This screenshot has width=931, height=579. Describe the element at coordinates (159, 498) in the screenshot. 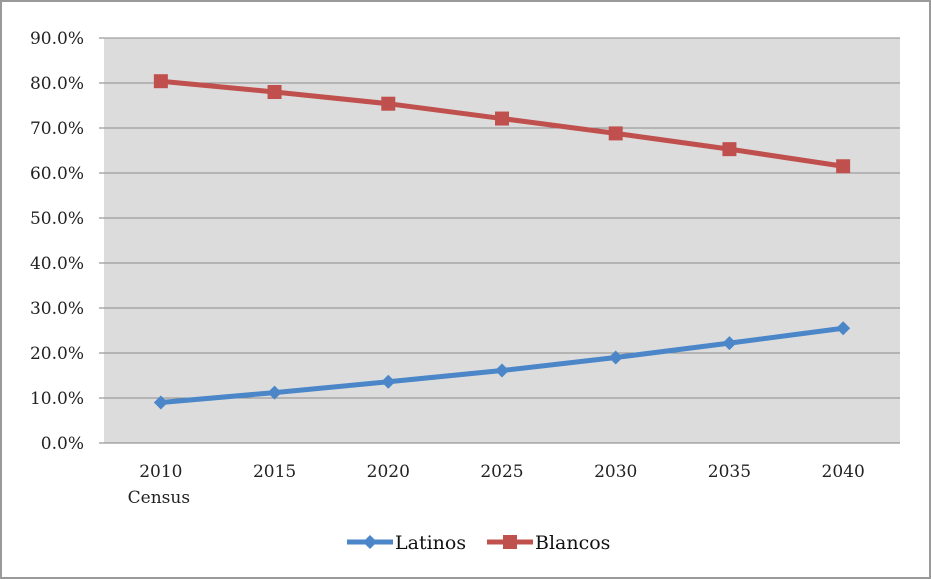

I see `x-tick-sublabel: Census` at that location.